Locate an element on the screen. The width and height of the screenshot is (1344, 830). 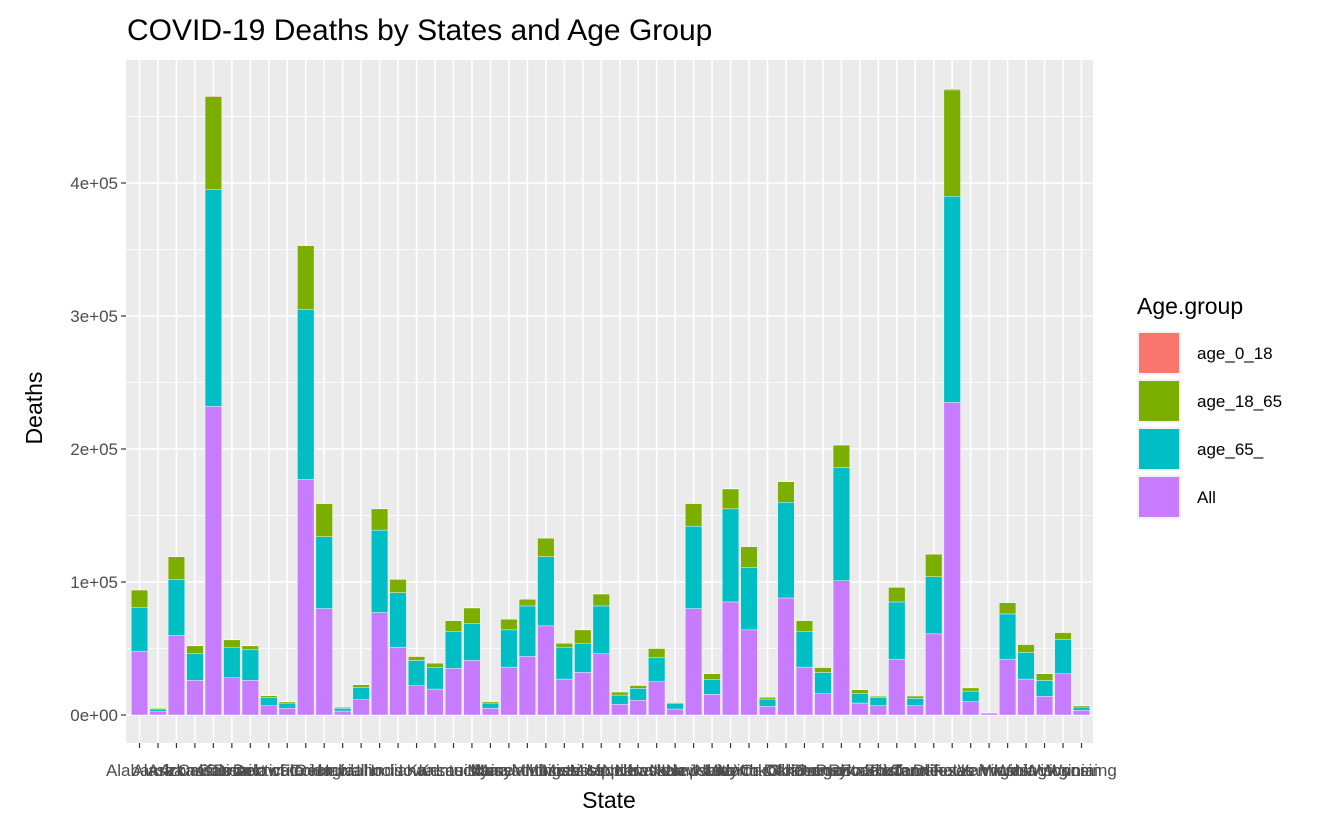
x-tick-label: District of Columbia is located at coordinates (288, 770).